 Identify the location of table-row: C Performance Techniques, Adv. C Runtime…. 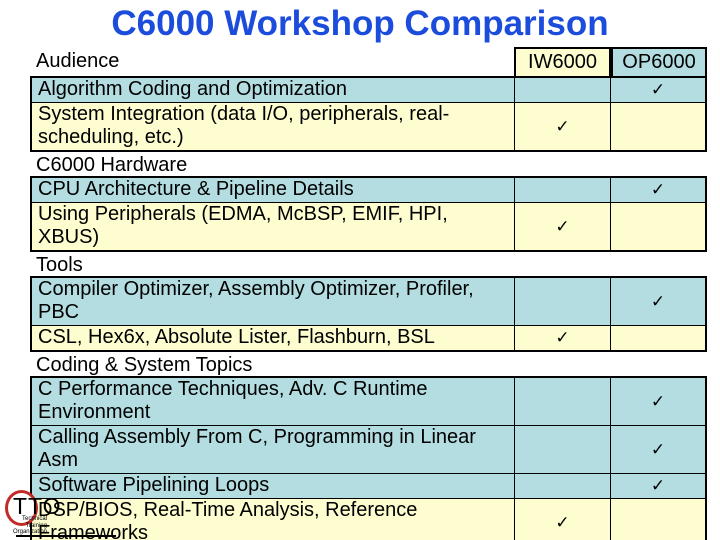
(368, 401).